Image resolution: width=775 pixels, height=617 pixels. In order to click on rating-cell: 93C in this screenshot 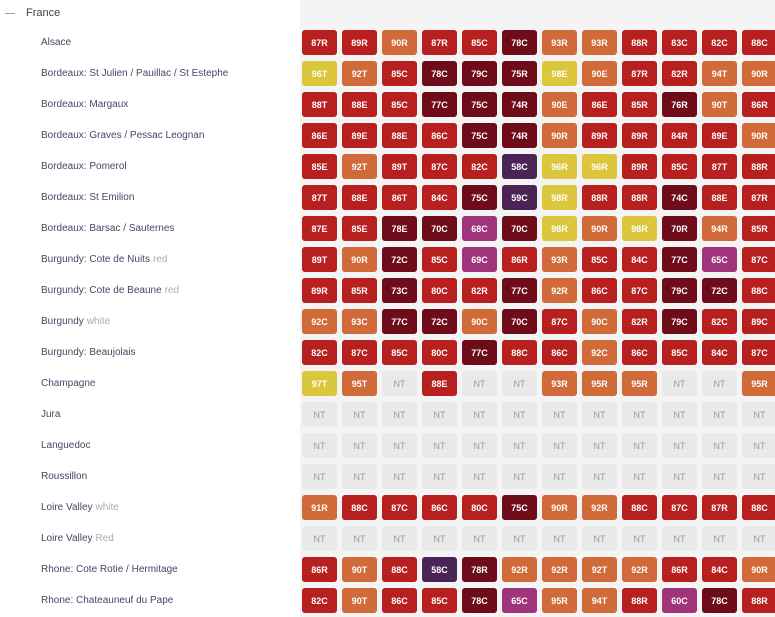, I will do `click(359, 321)`.